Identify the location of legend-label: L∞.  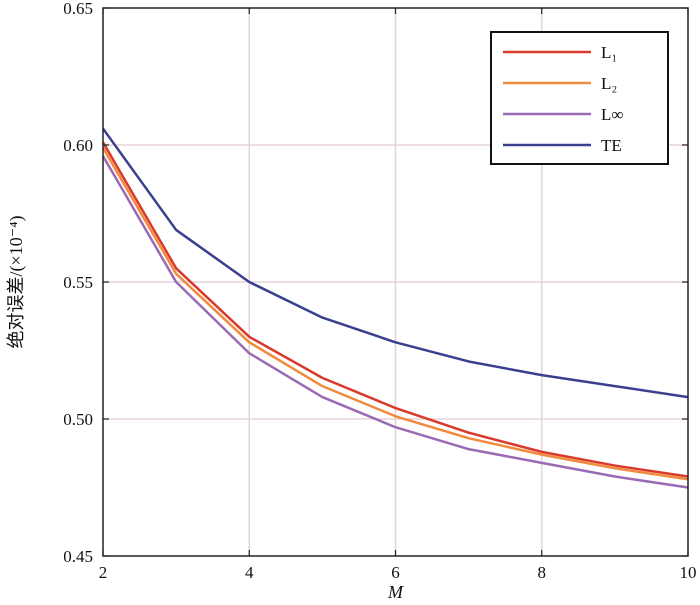
(612, 114).